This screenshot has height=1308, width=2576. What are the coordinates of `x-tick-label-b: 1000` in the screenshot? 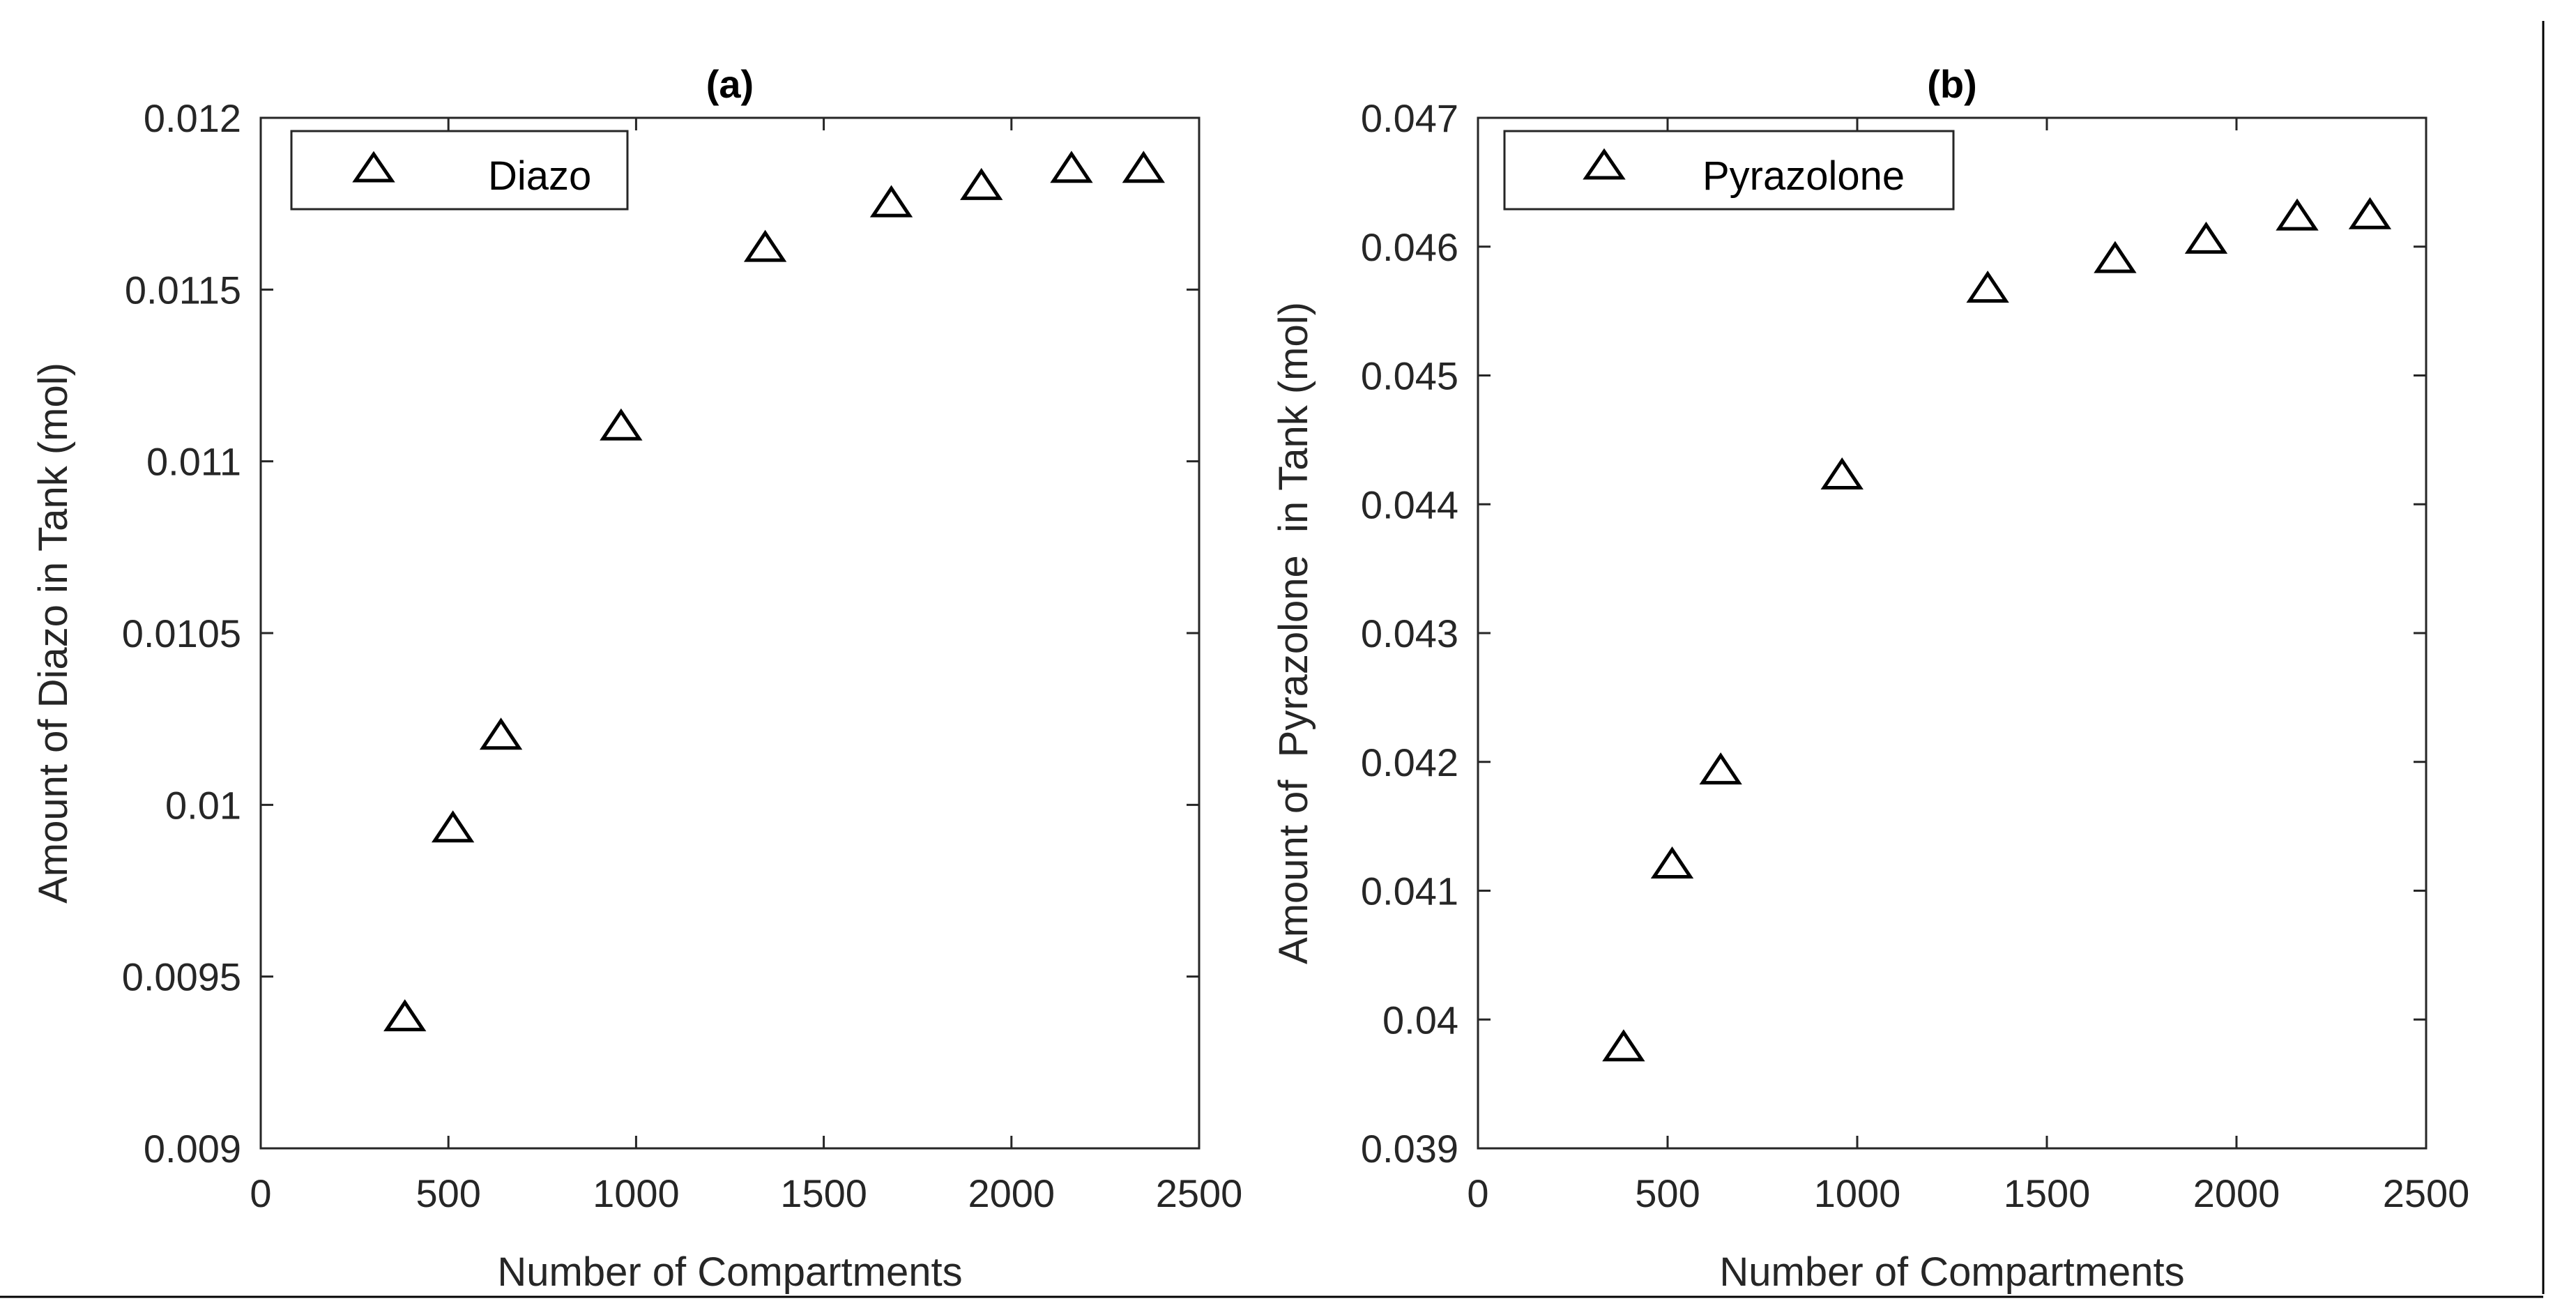 It's located at (1857, 1193).